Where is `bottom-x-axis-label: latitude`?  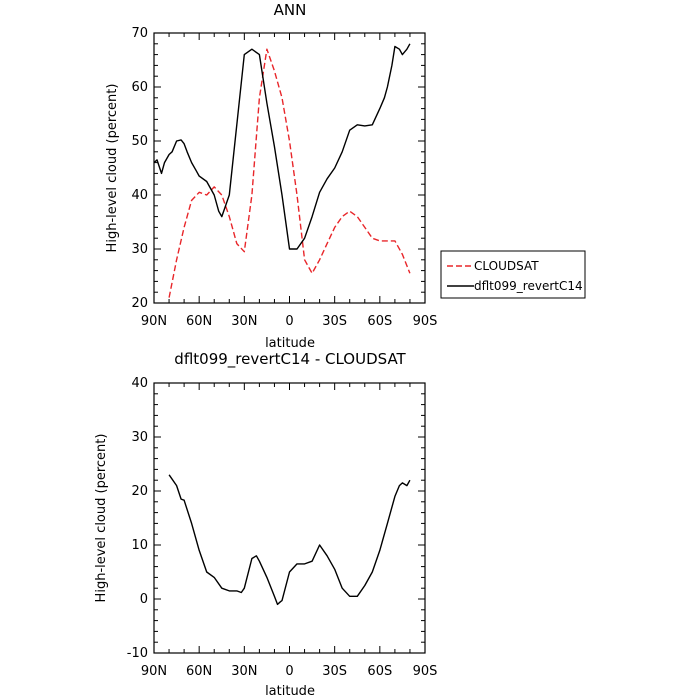
bottom-x-axis-label: latitude is located at coordinates (290, 691).